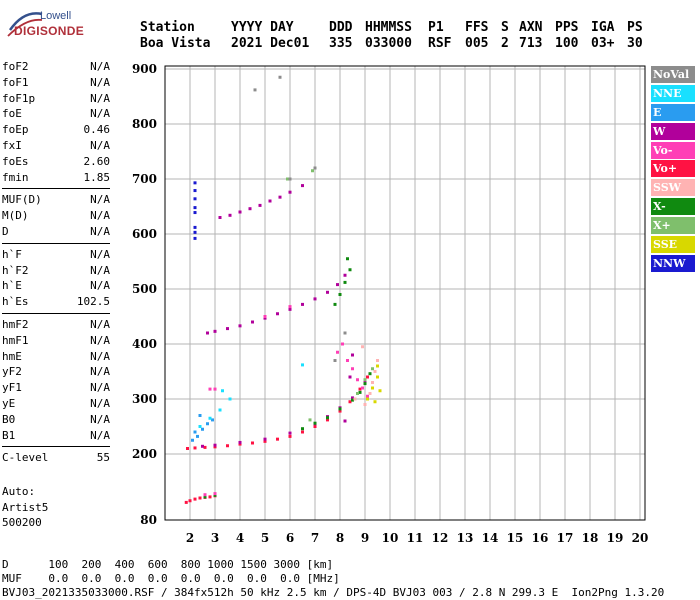 The height and width of the screenshot is (600, 700). Describe the element at coordinates (25, 24) in the screenshot. I see `logo-swoosh-icon` at that location.